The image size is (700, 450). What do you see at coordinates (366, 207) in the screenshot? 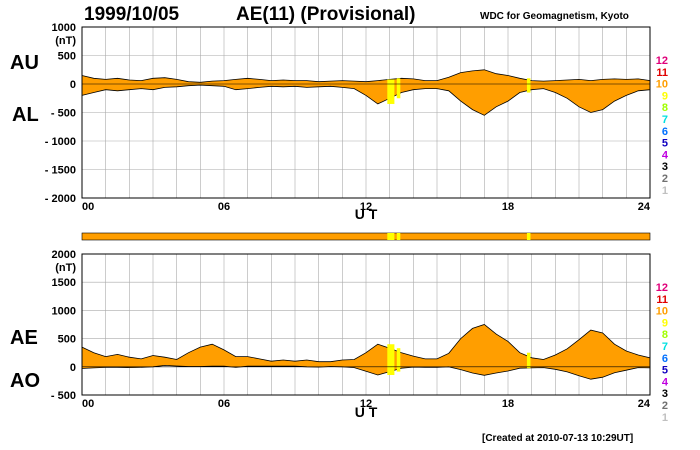
I see `au-al-x-tick-label: 12` at bounding box center [366, 207].